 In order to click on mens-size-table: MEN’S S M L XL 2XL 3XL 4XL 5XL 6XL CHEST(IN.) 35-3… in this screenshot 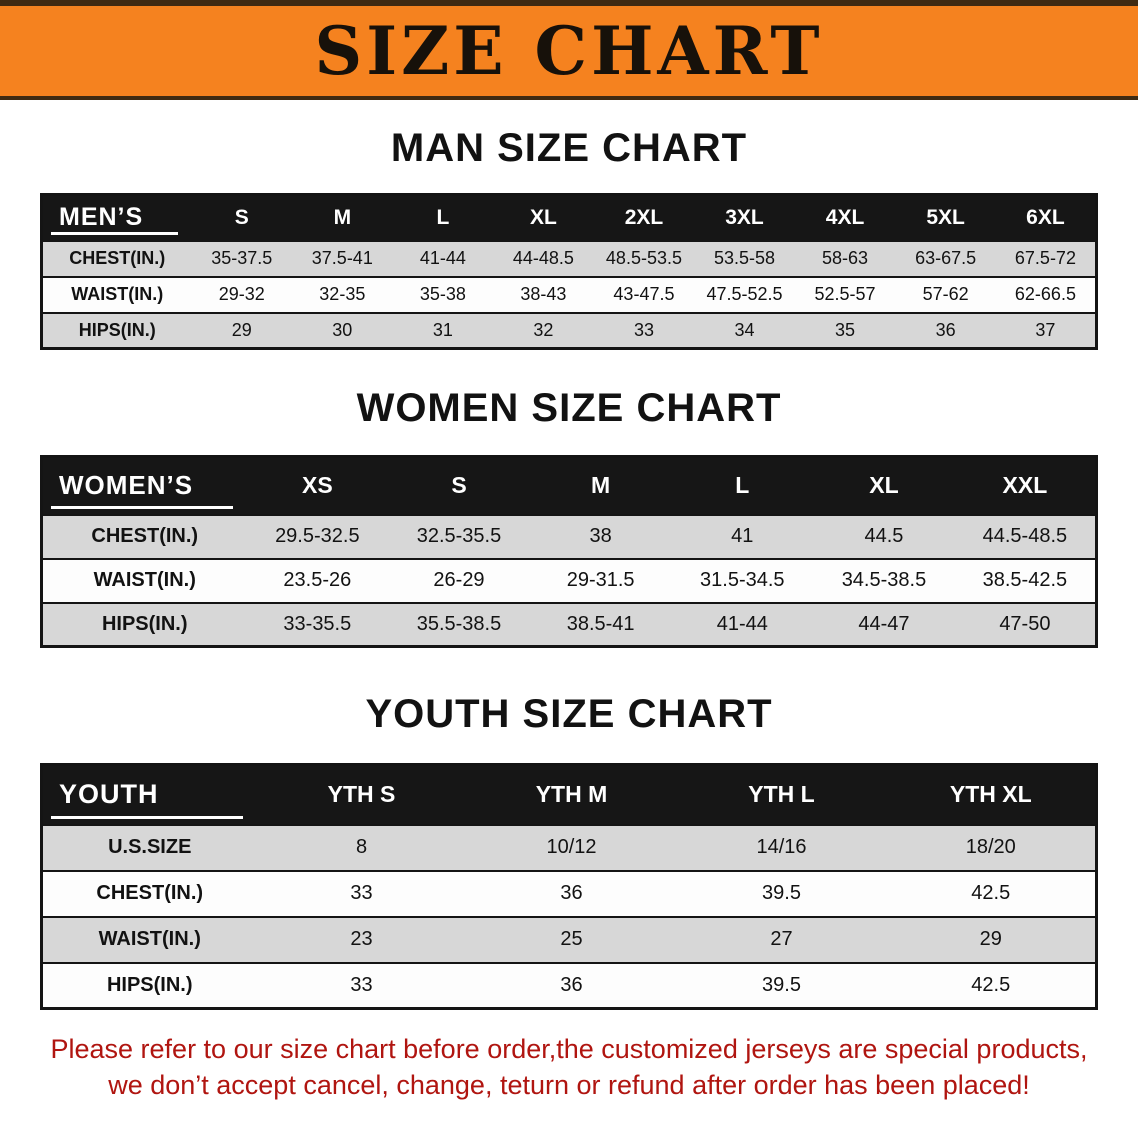, I will do `click(569, 271)`.